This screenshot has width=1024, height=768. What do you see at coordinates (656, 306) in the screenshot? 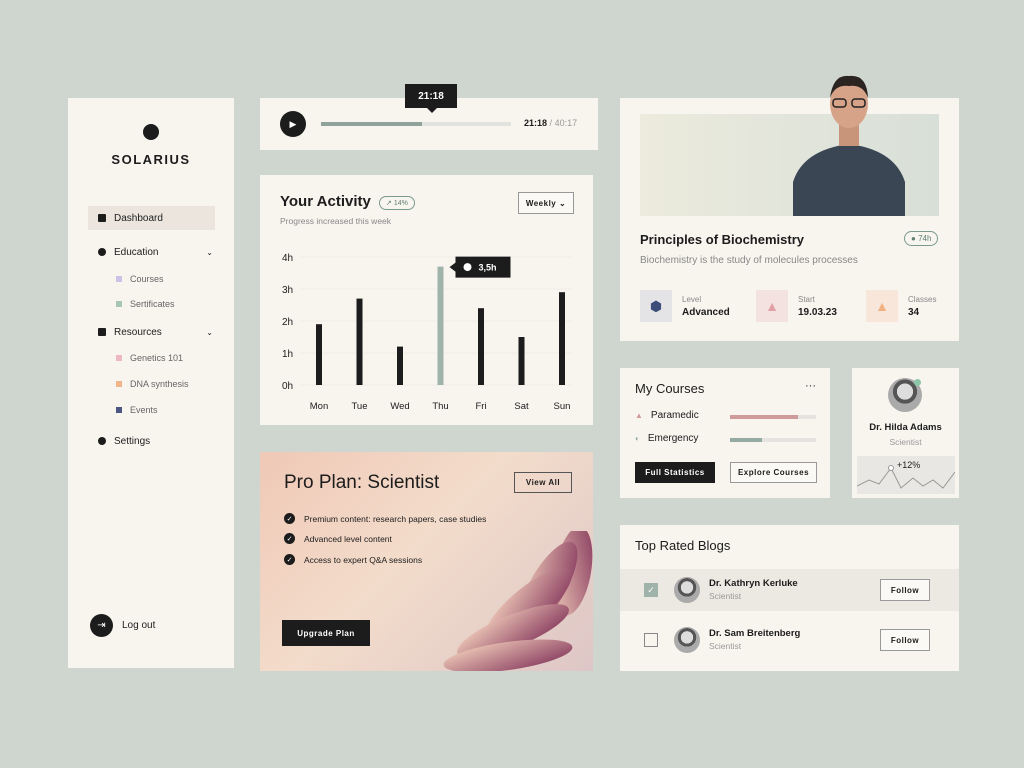
I see `hexagon-icon: ⬢` at bounding box center [656, 306].